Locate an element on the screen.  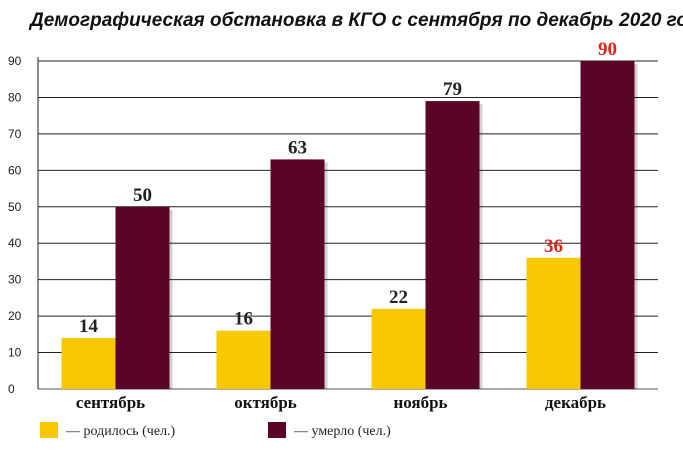
x-tick-label: сентябрь is located at coordinates (110, 402).